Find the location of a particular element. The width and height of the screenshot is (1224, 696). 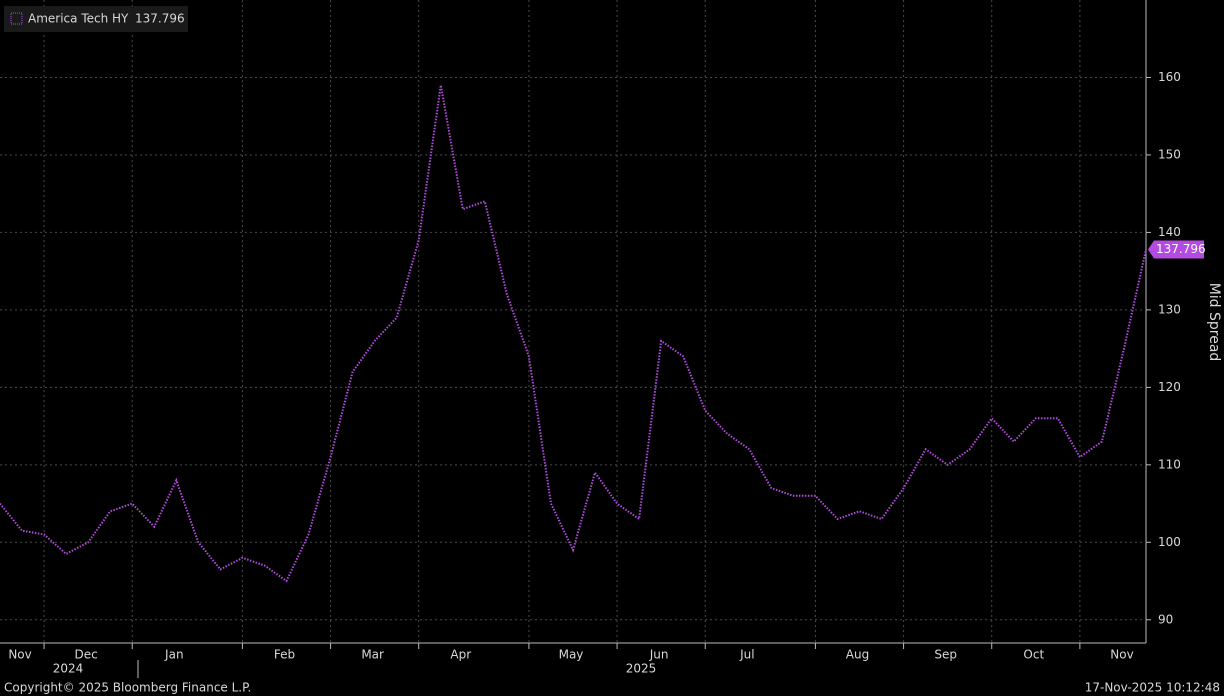

y-tick-label: 140 is located at coordinates (1169, 232).